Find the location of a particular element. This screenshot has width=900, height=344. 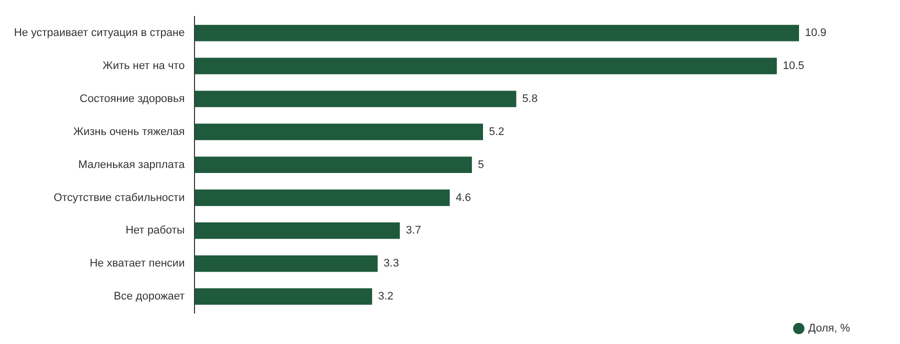

y-tick-label: Не хватает пенсии is located at coordinates (137, 264).